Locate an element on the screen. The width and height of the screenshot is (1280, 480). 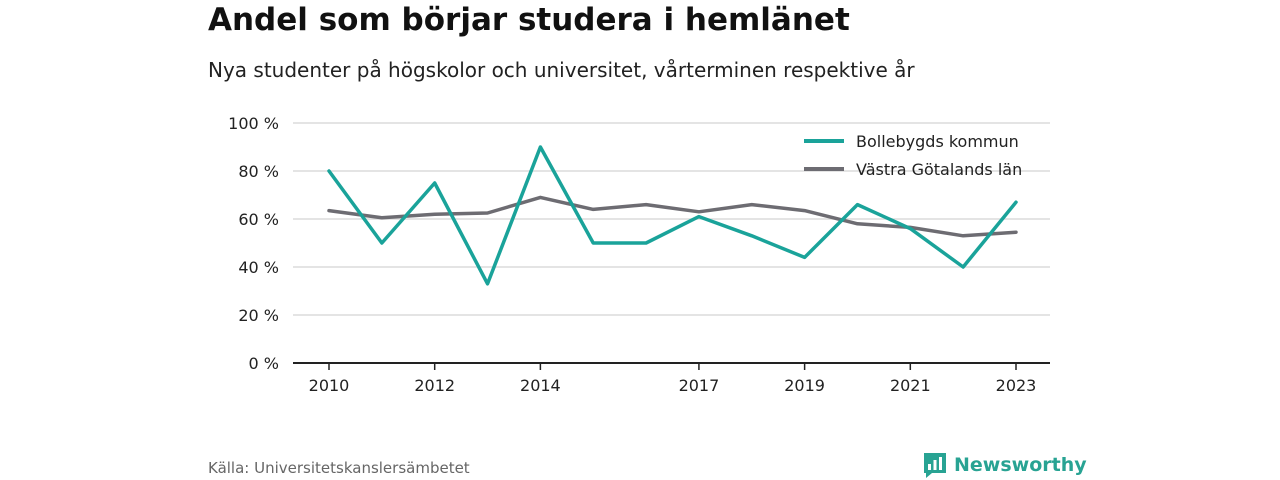
y-tick-label: 20 % is located at coordinates (258, 315).